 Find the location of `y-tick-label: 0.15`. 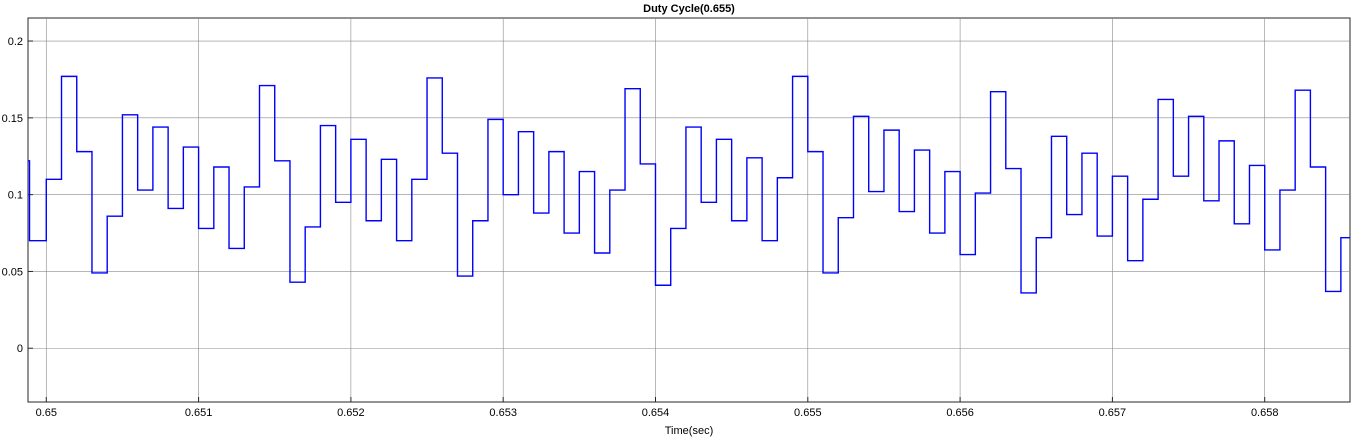

y-tick-label: 0.15 is located at coordinates (12, 119).